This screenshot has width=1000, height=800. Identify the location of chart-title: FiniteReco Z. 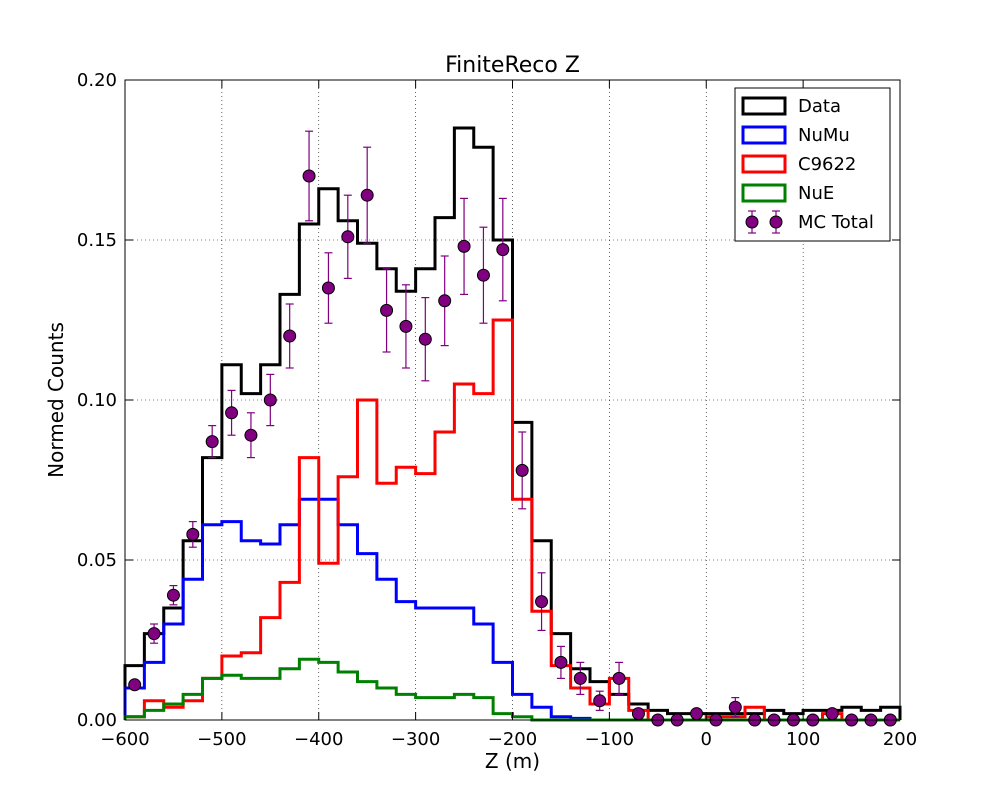
(512, 65).